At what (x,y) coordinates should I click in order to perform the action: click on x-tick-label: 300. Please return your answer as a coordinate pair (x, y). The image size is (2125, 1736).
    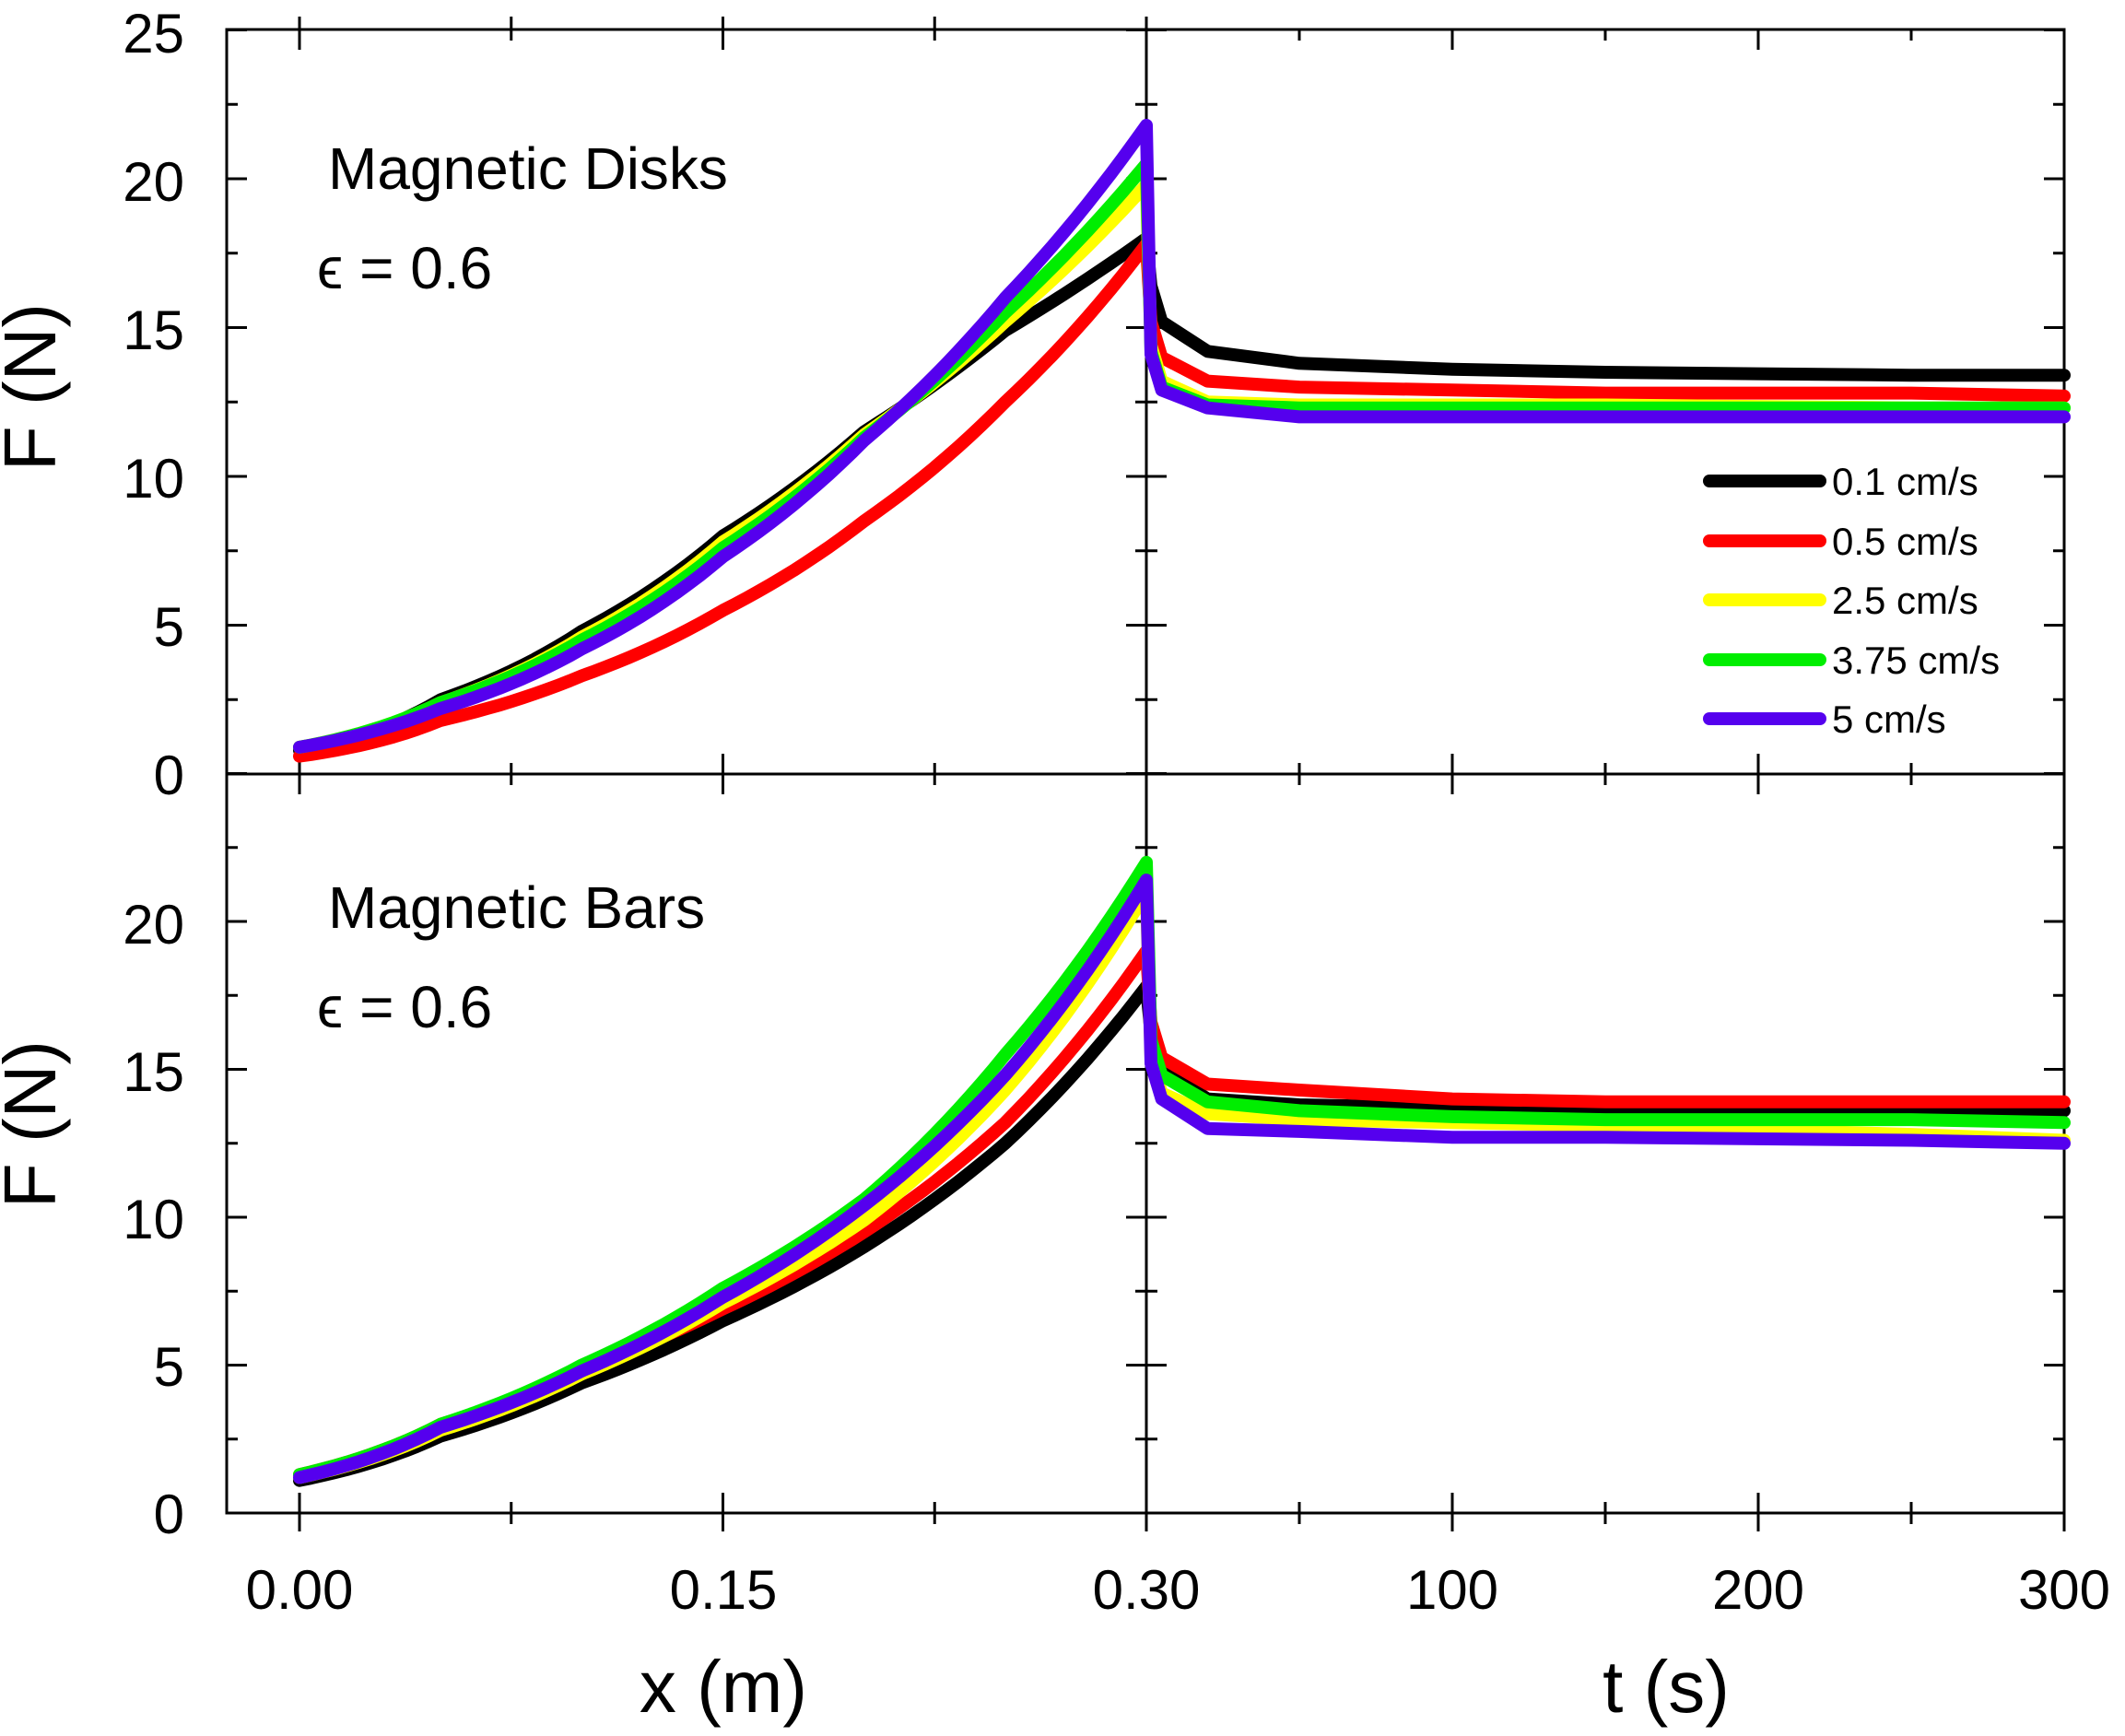
    Looking at the image, I should click on (2064, 1590).